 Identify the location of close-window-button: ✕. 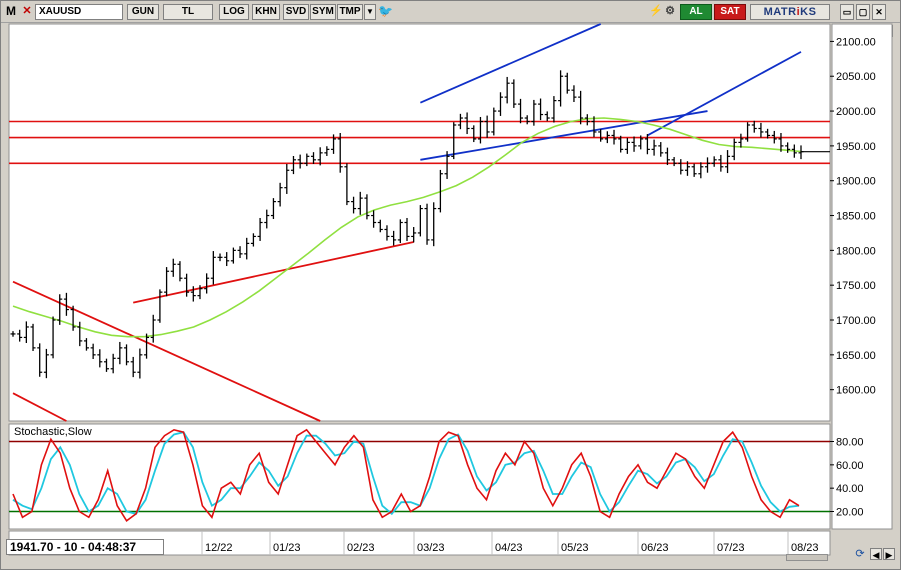
(879, 12).